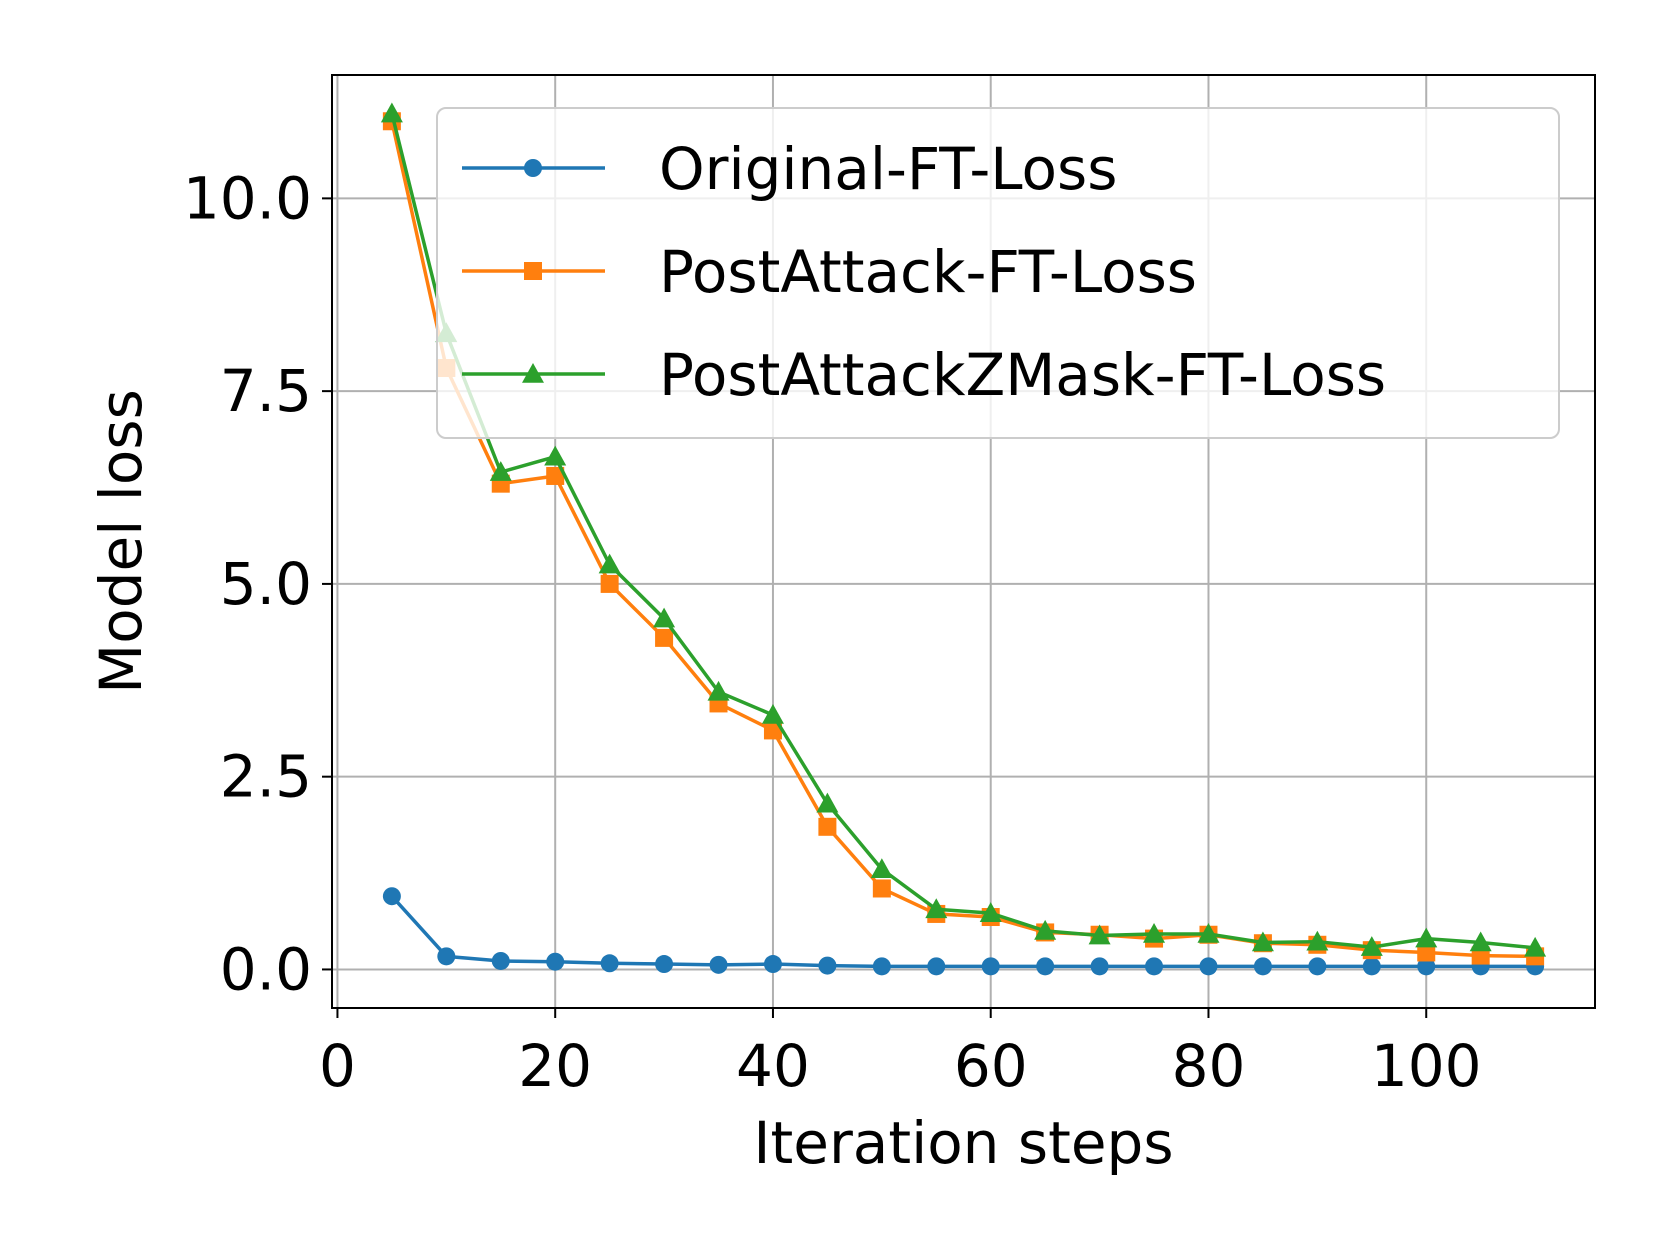  What do you see at coordinates (121, 541) in the screenshot?
I see `y-axis-label: Model loss` at bounding box center [121, 541].